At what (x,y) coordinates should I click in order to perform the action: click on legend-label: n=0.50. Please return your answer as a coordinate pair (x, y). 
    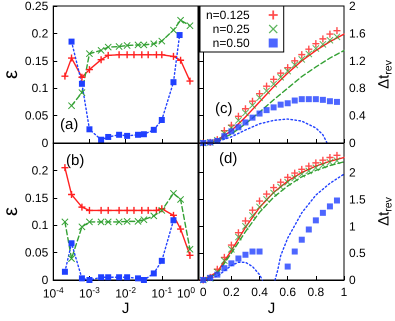
    Looking at the image, I should click on (231, 43).